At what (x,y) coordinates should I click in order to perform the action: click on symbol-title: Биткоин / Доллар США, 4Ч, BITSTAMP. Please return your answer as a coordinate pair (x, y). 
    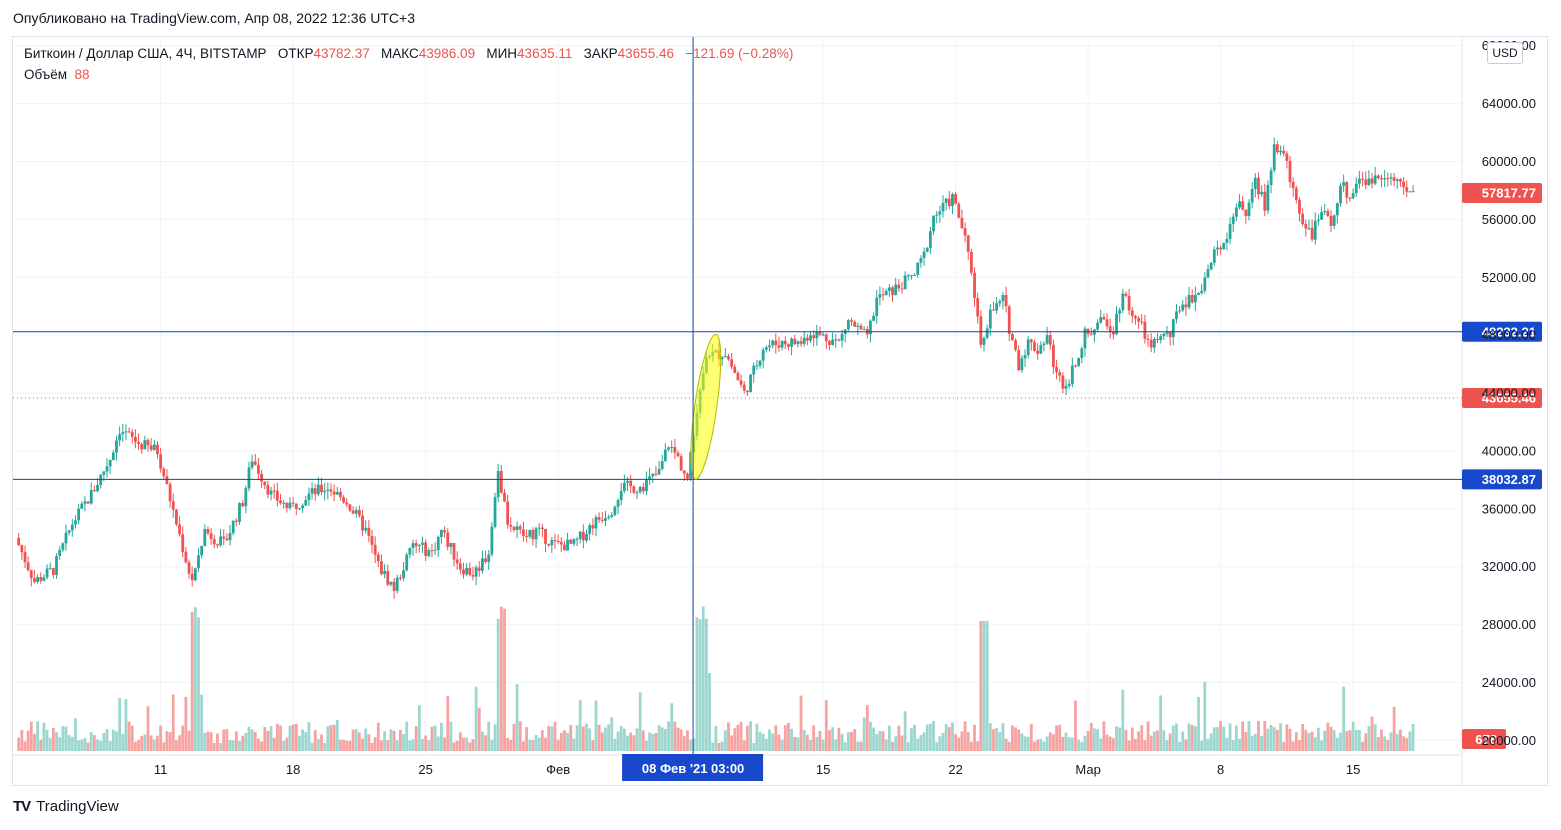
    Looking at the image, I should click on (145, 53).